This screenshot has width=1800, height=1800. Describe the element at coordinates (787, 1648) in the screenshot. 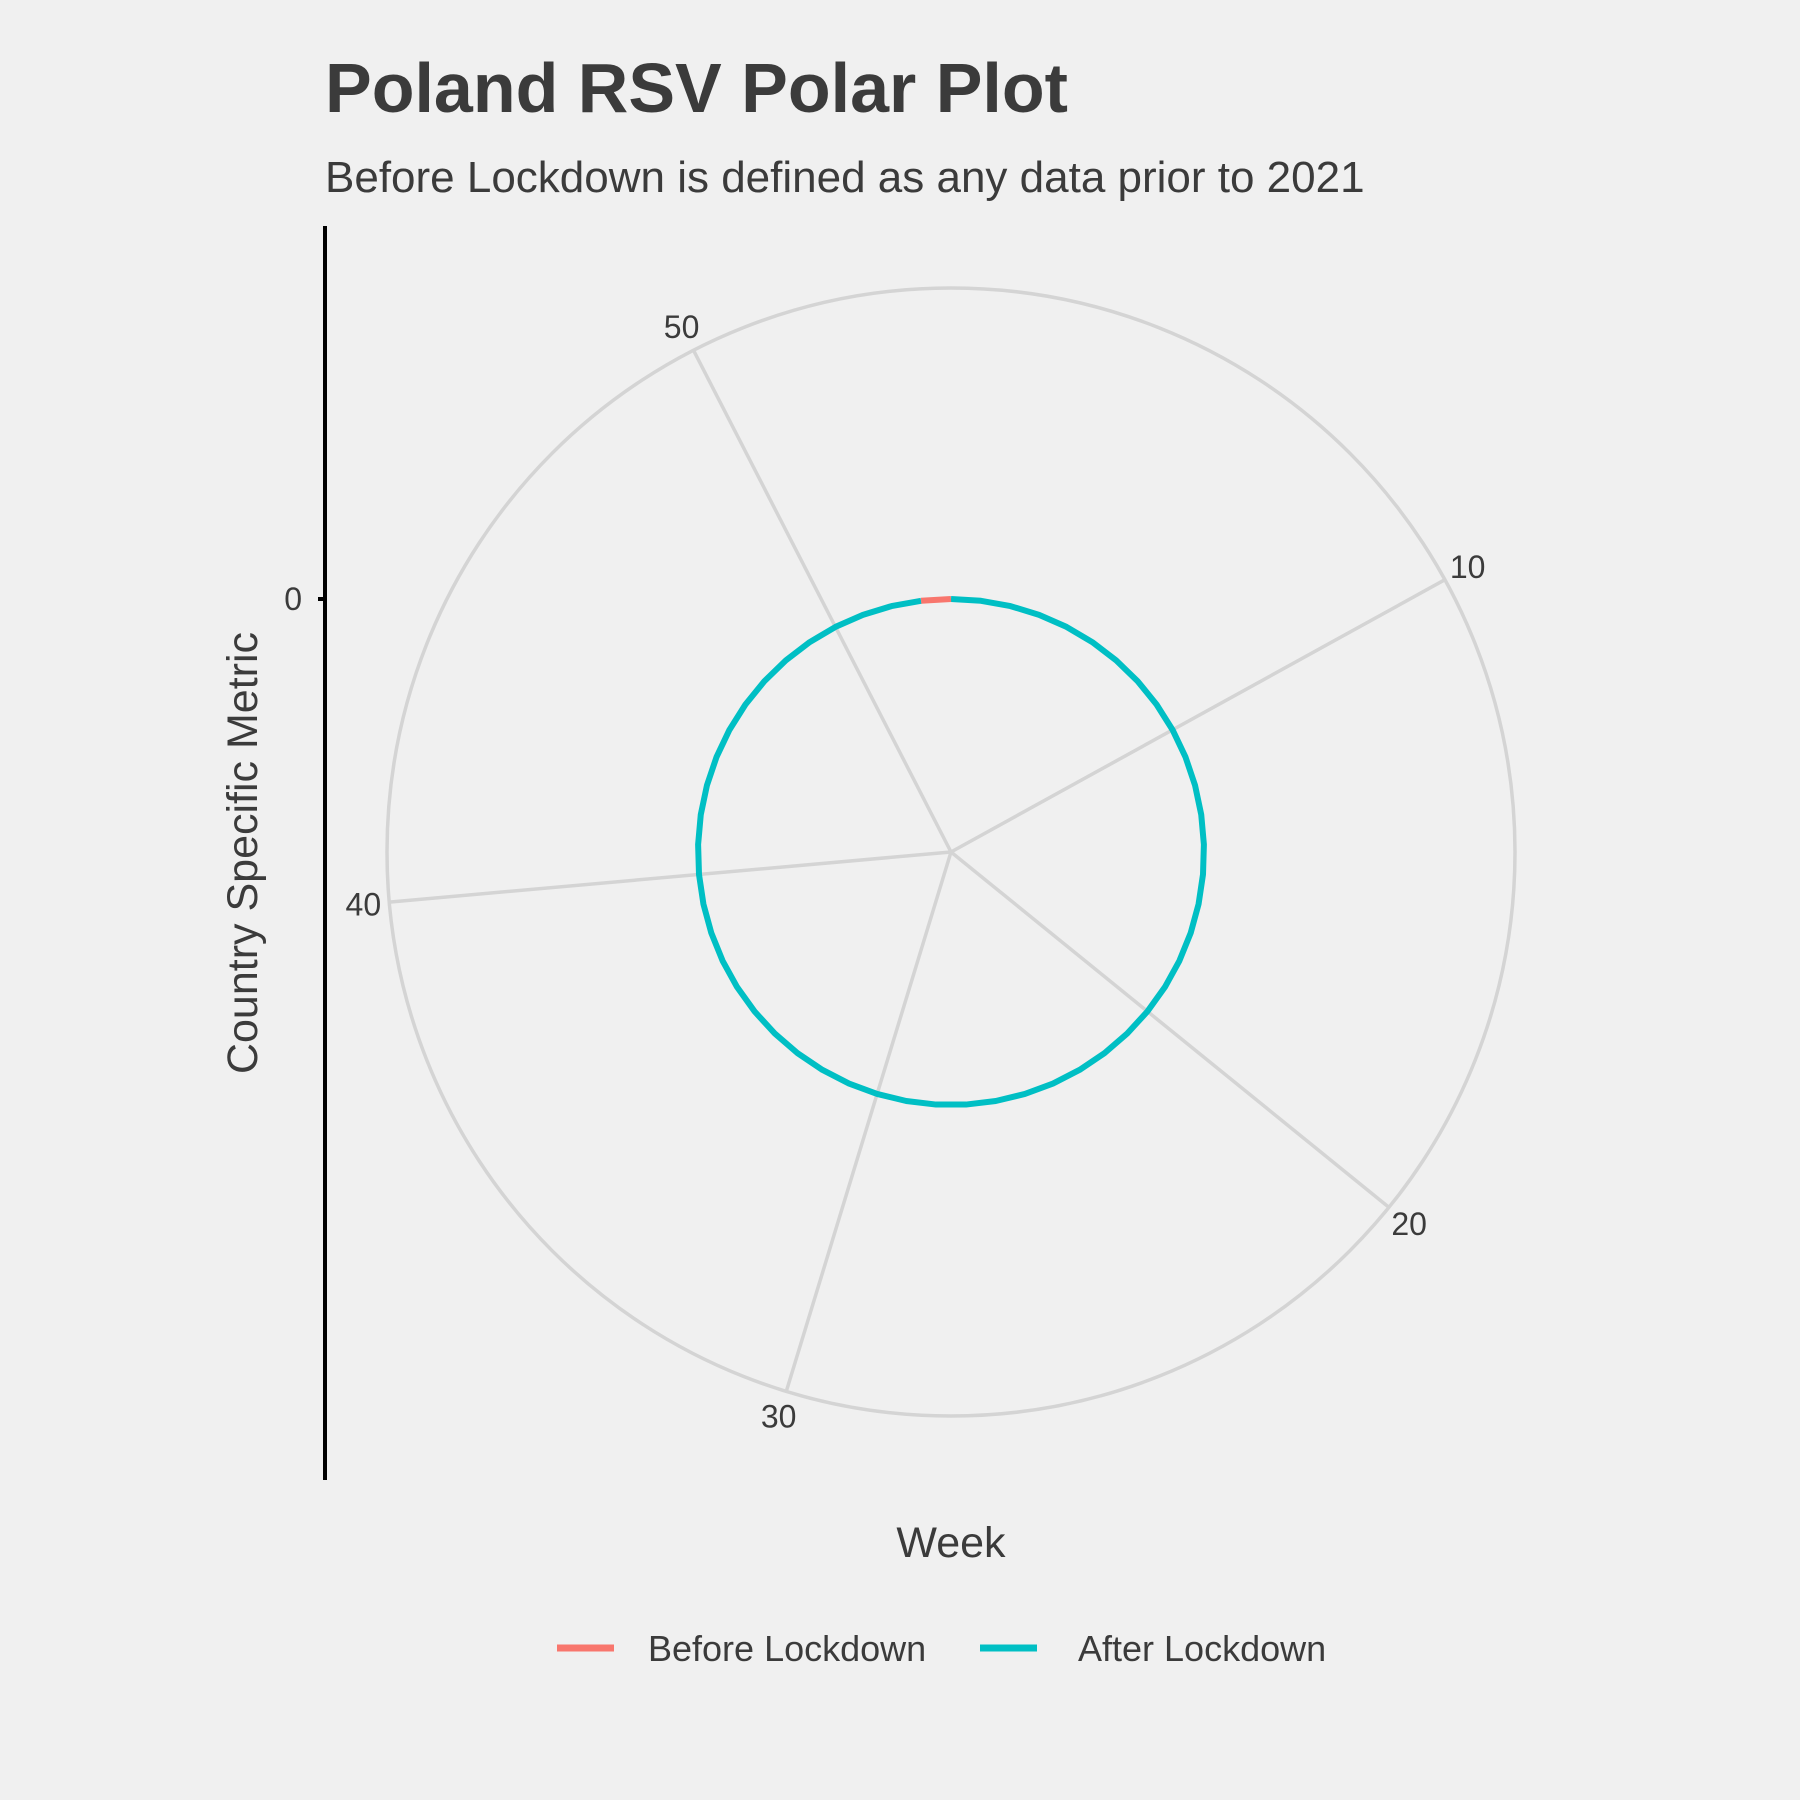

I see `legend-label-before-lockdown: Before Lockdown` at that location.